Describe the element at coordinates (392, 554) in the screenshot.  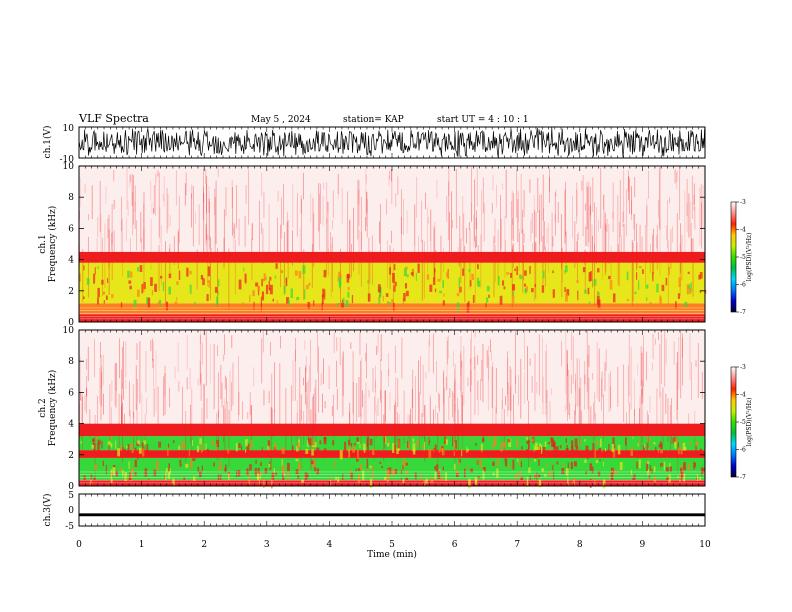
I see `time-axis-label: Time (min)` at that location.